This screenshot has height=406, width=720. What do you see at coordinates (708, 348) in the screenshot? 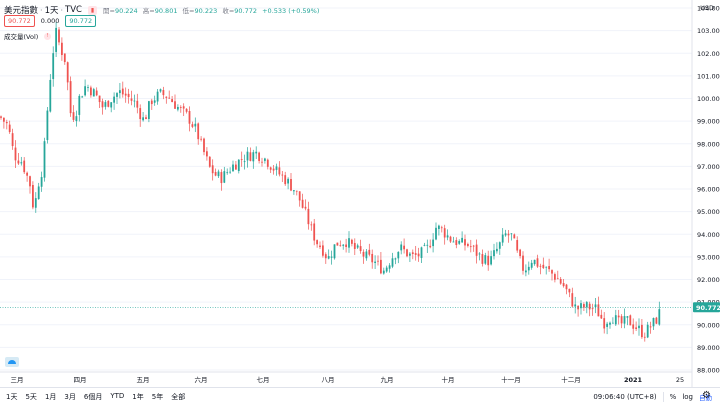
I see `price-tick-label: 89.000` at bounding box center [708, 348].